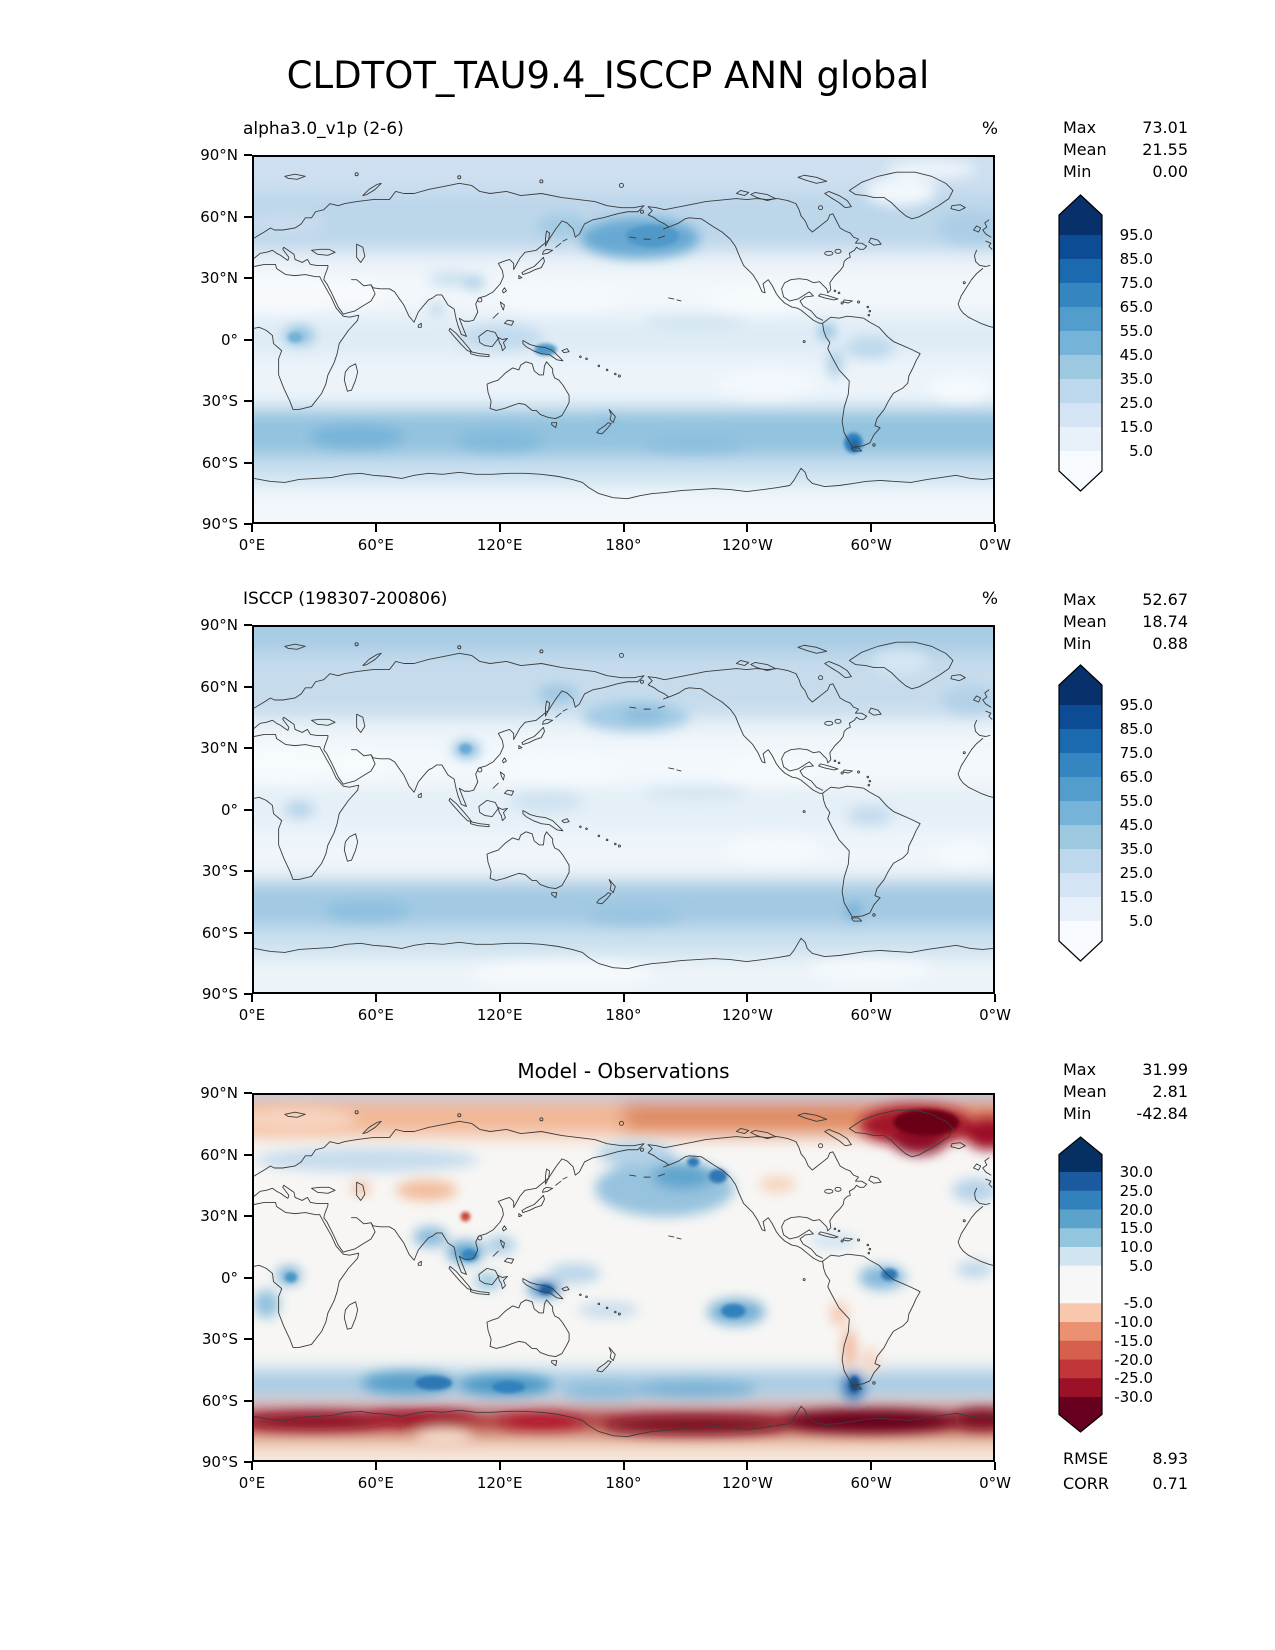 This screenshot has width=1275, height=1650. I want to click on stat-label: RMSE, so click(1086, 1458).